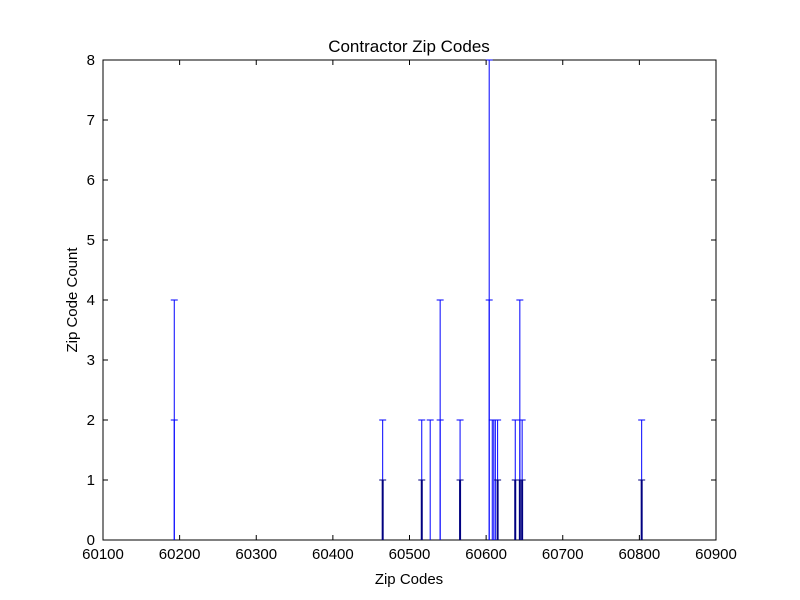 The image size is (800, 600). What do you see at coordinates (91, 120) in the screenshot?
I see `y-tick-label: 7` at bounding box center [91, 120].